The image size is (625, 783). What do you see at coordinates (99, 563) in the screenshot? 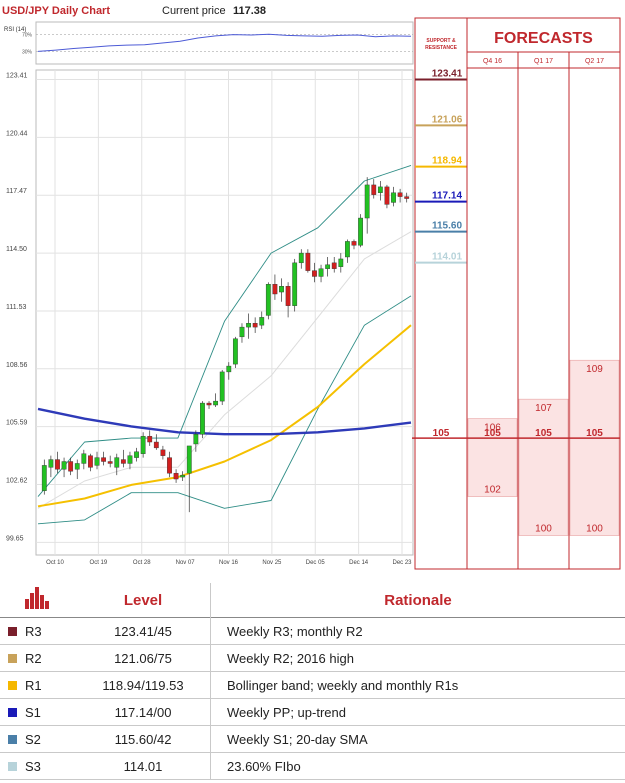
I see `x-tick-label: Oct 19` at bounding box center [99, 563].